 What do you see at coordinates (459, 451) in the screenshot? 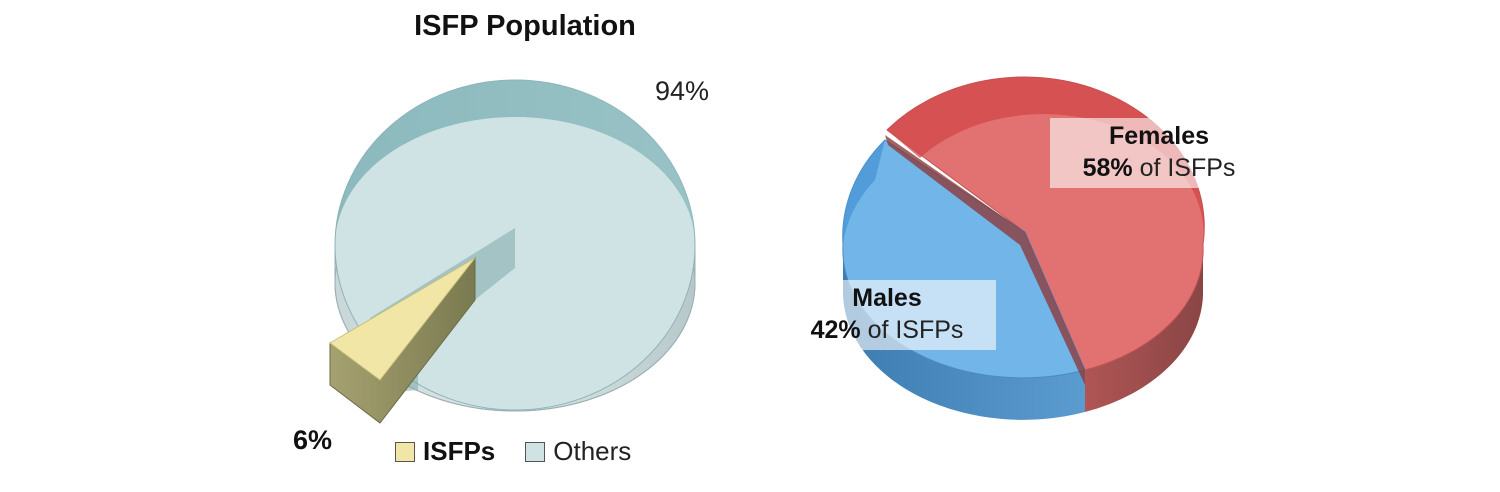
I see `legend-label-isfps: ISFPs` at bounding box center [459, 451].